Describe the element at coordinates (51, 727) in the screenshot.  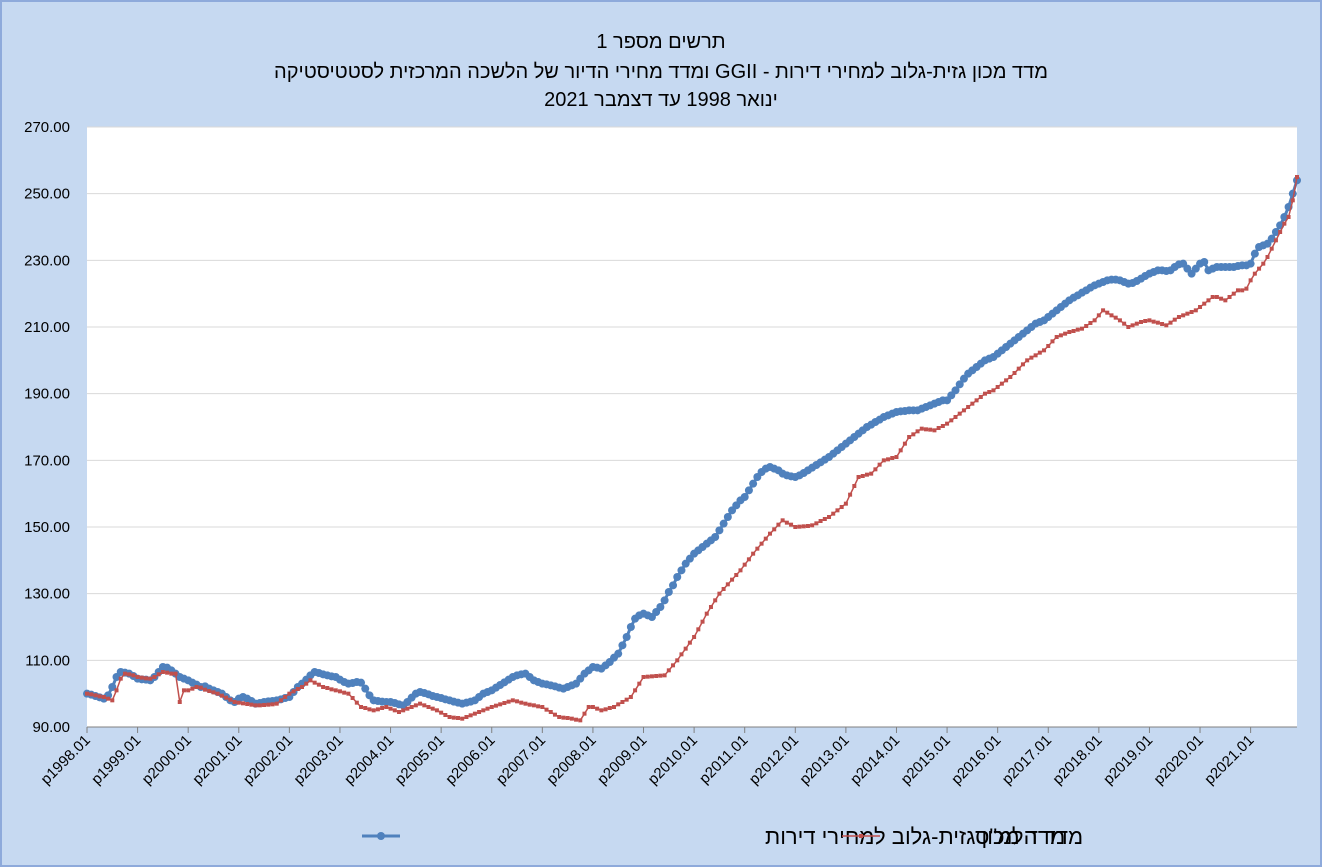
I see `y-tick-label: 90.00` at that location.